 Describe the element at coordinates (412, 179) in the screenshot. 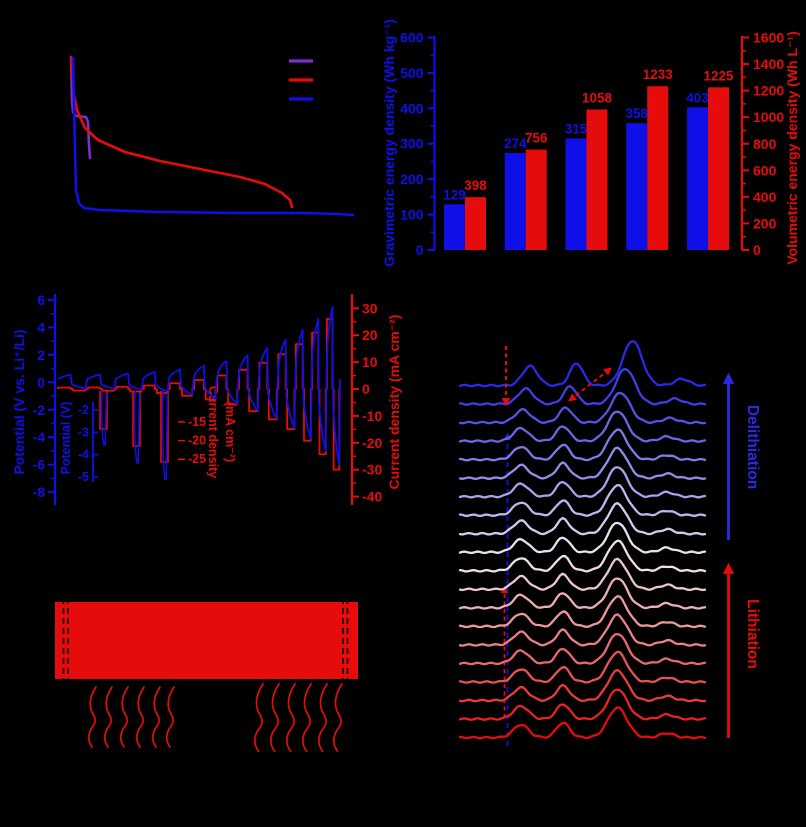

I see `left-tick-label: 200` at that location.